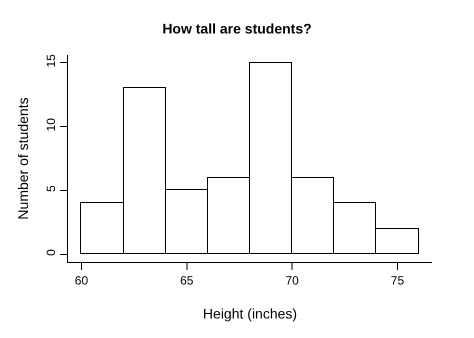 Image resolution: width=474 pixels, height=338 pixels. Describe the element at coordinates (22, 158) in the screenshot. I see `y-axis-title: Number of students` at that location.